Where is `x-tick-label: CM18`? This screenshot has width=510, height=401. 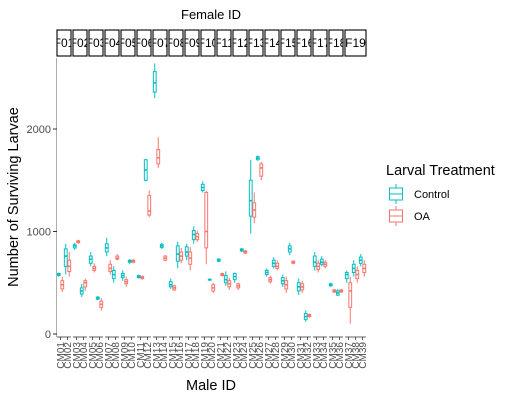
x-tick-label: CM18 is located at coordinates (196, 355).